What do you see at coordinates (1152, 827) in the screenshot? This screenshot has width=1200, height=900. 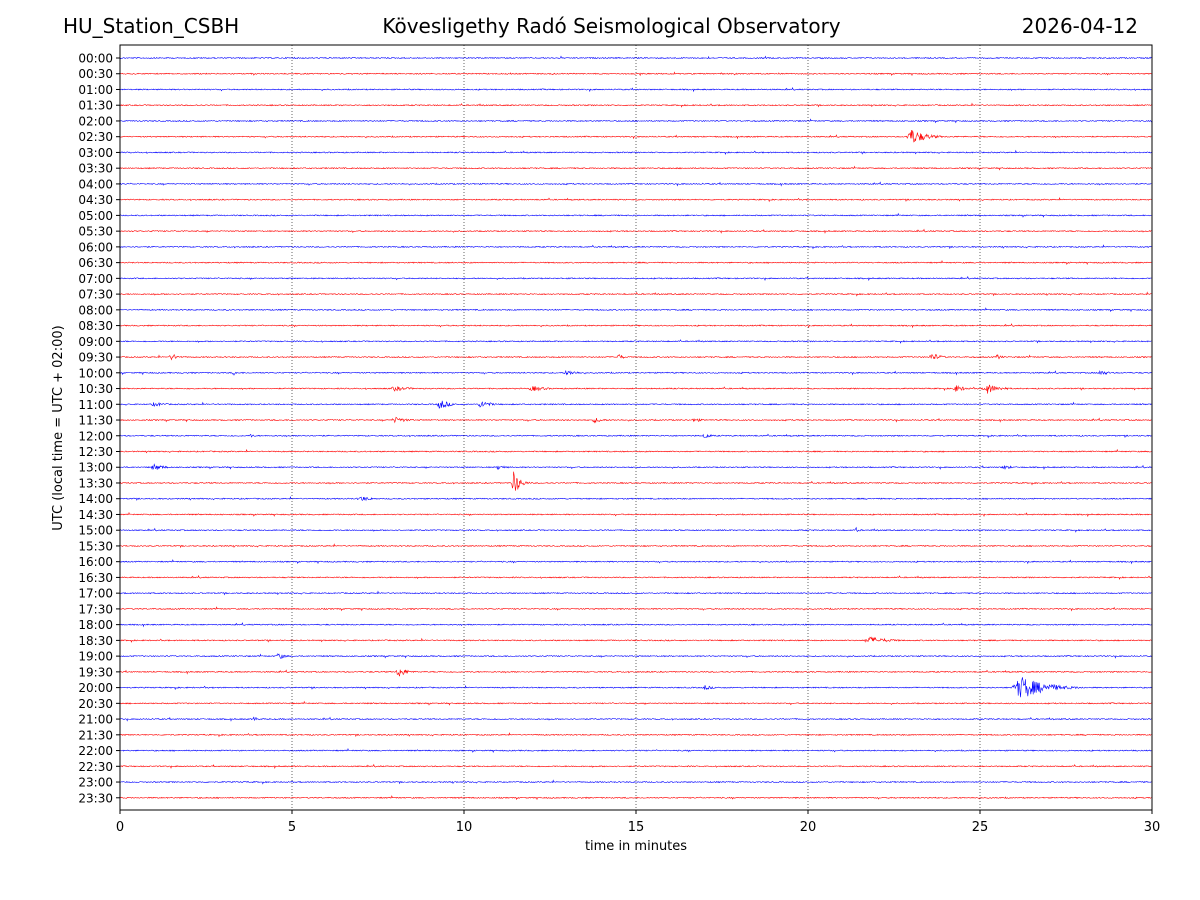 I see `x-tick-label: 30` at bounding box center [1152, 827].